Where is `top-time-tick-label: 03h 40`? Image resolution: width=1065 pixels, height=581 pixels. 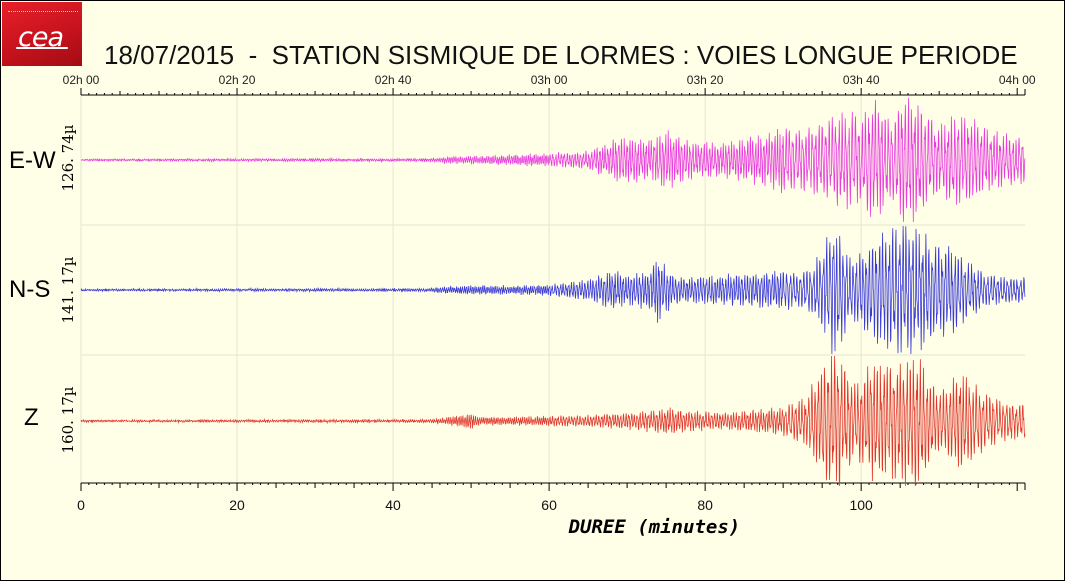 top-time-tick-label: 03h 40 is located at coordinates (861, 80).